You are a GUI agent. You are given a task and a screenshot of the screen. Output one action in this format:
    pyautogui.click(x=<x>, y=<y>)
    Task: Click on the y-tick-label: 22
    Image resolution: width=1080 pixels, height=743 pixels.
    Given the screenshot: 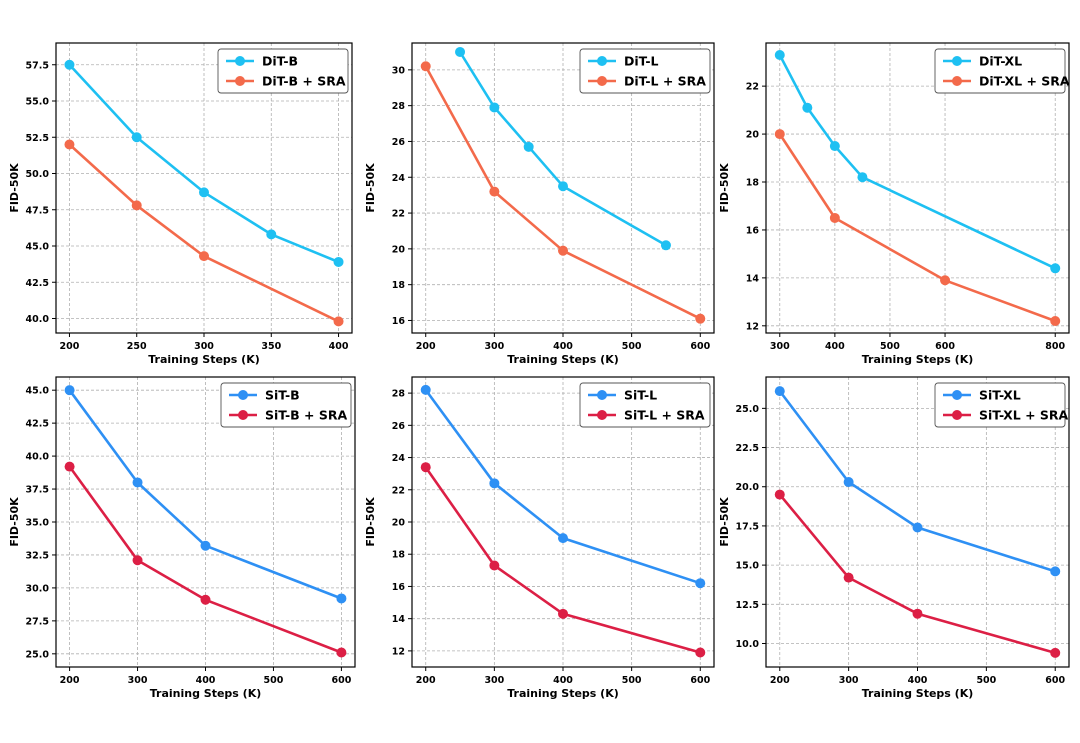 What is the action you would take?
    pyautogui.click(x=398, y=214)
    